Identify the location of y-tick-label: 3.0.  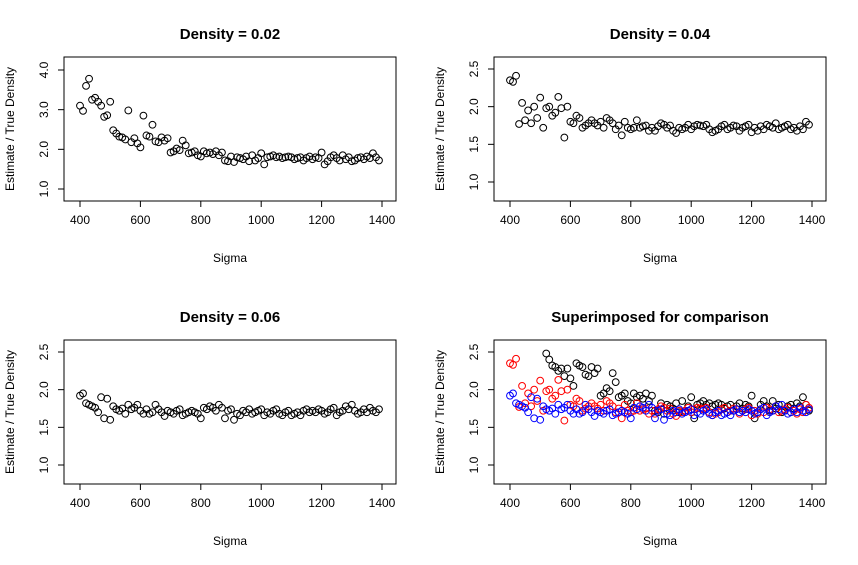
(44, 109).